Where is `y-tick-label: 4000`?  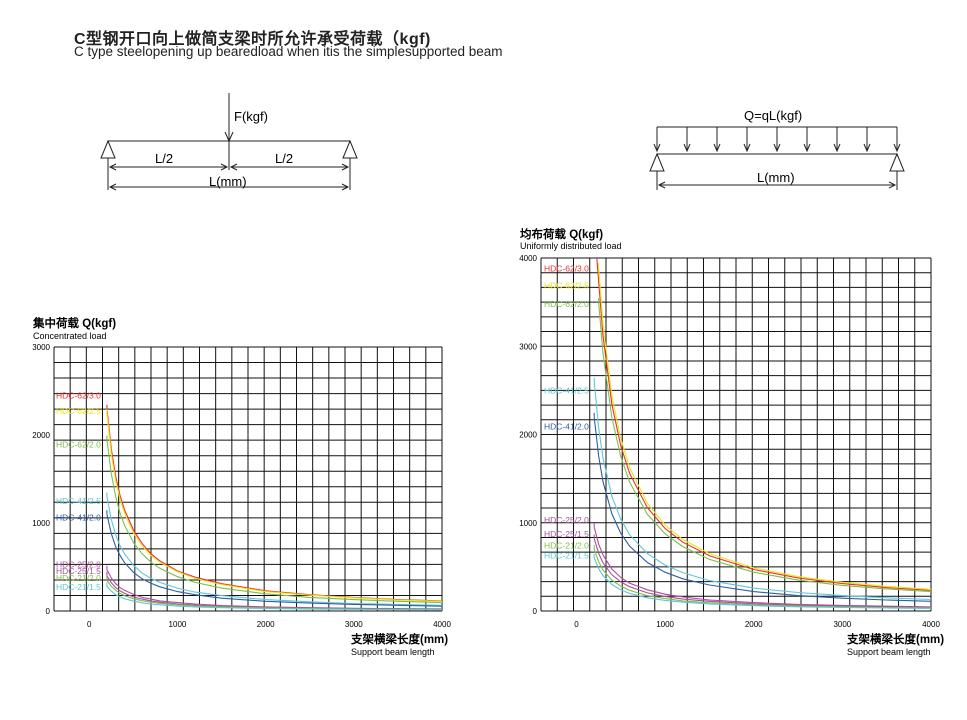
y-tick-label: 4000 is located at coordinates (528, 258).